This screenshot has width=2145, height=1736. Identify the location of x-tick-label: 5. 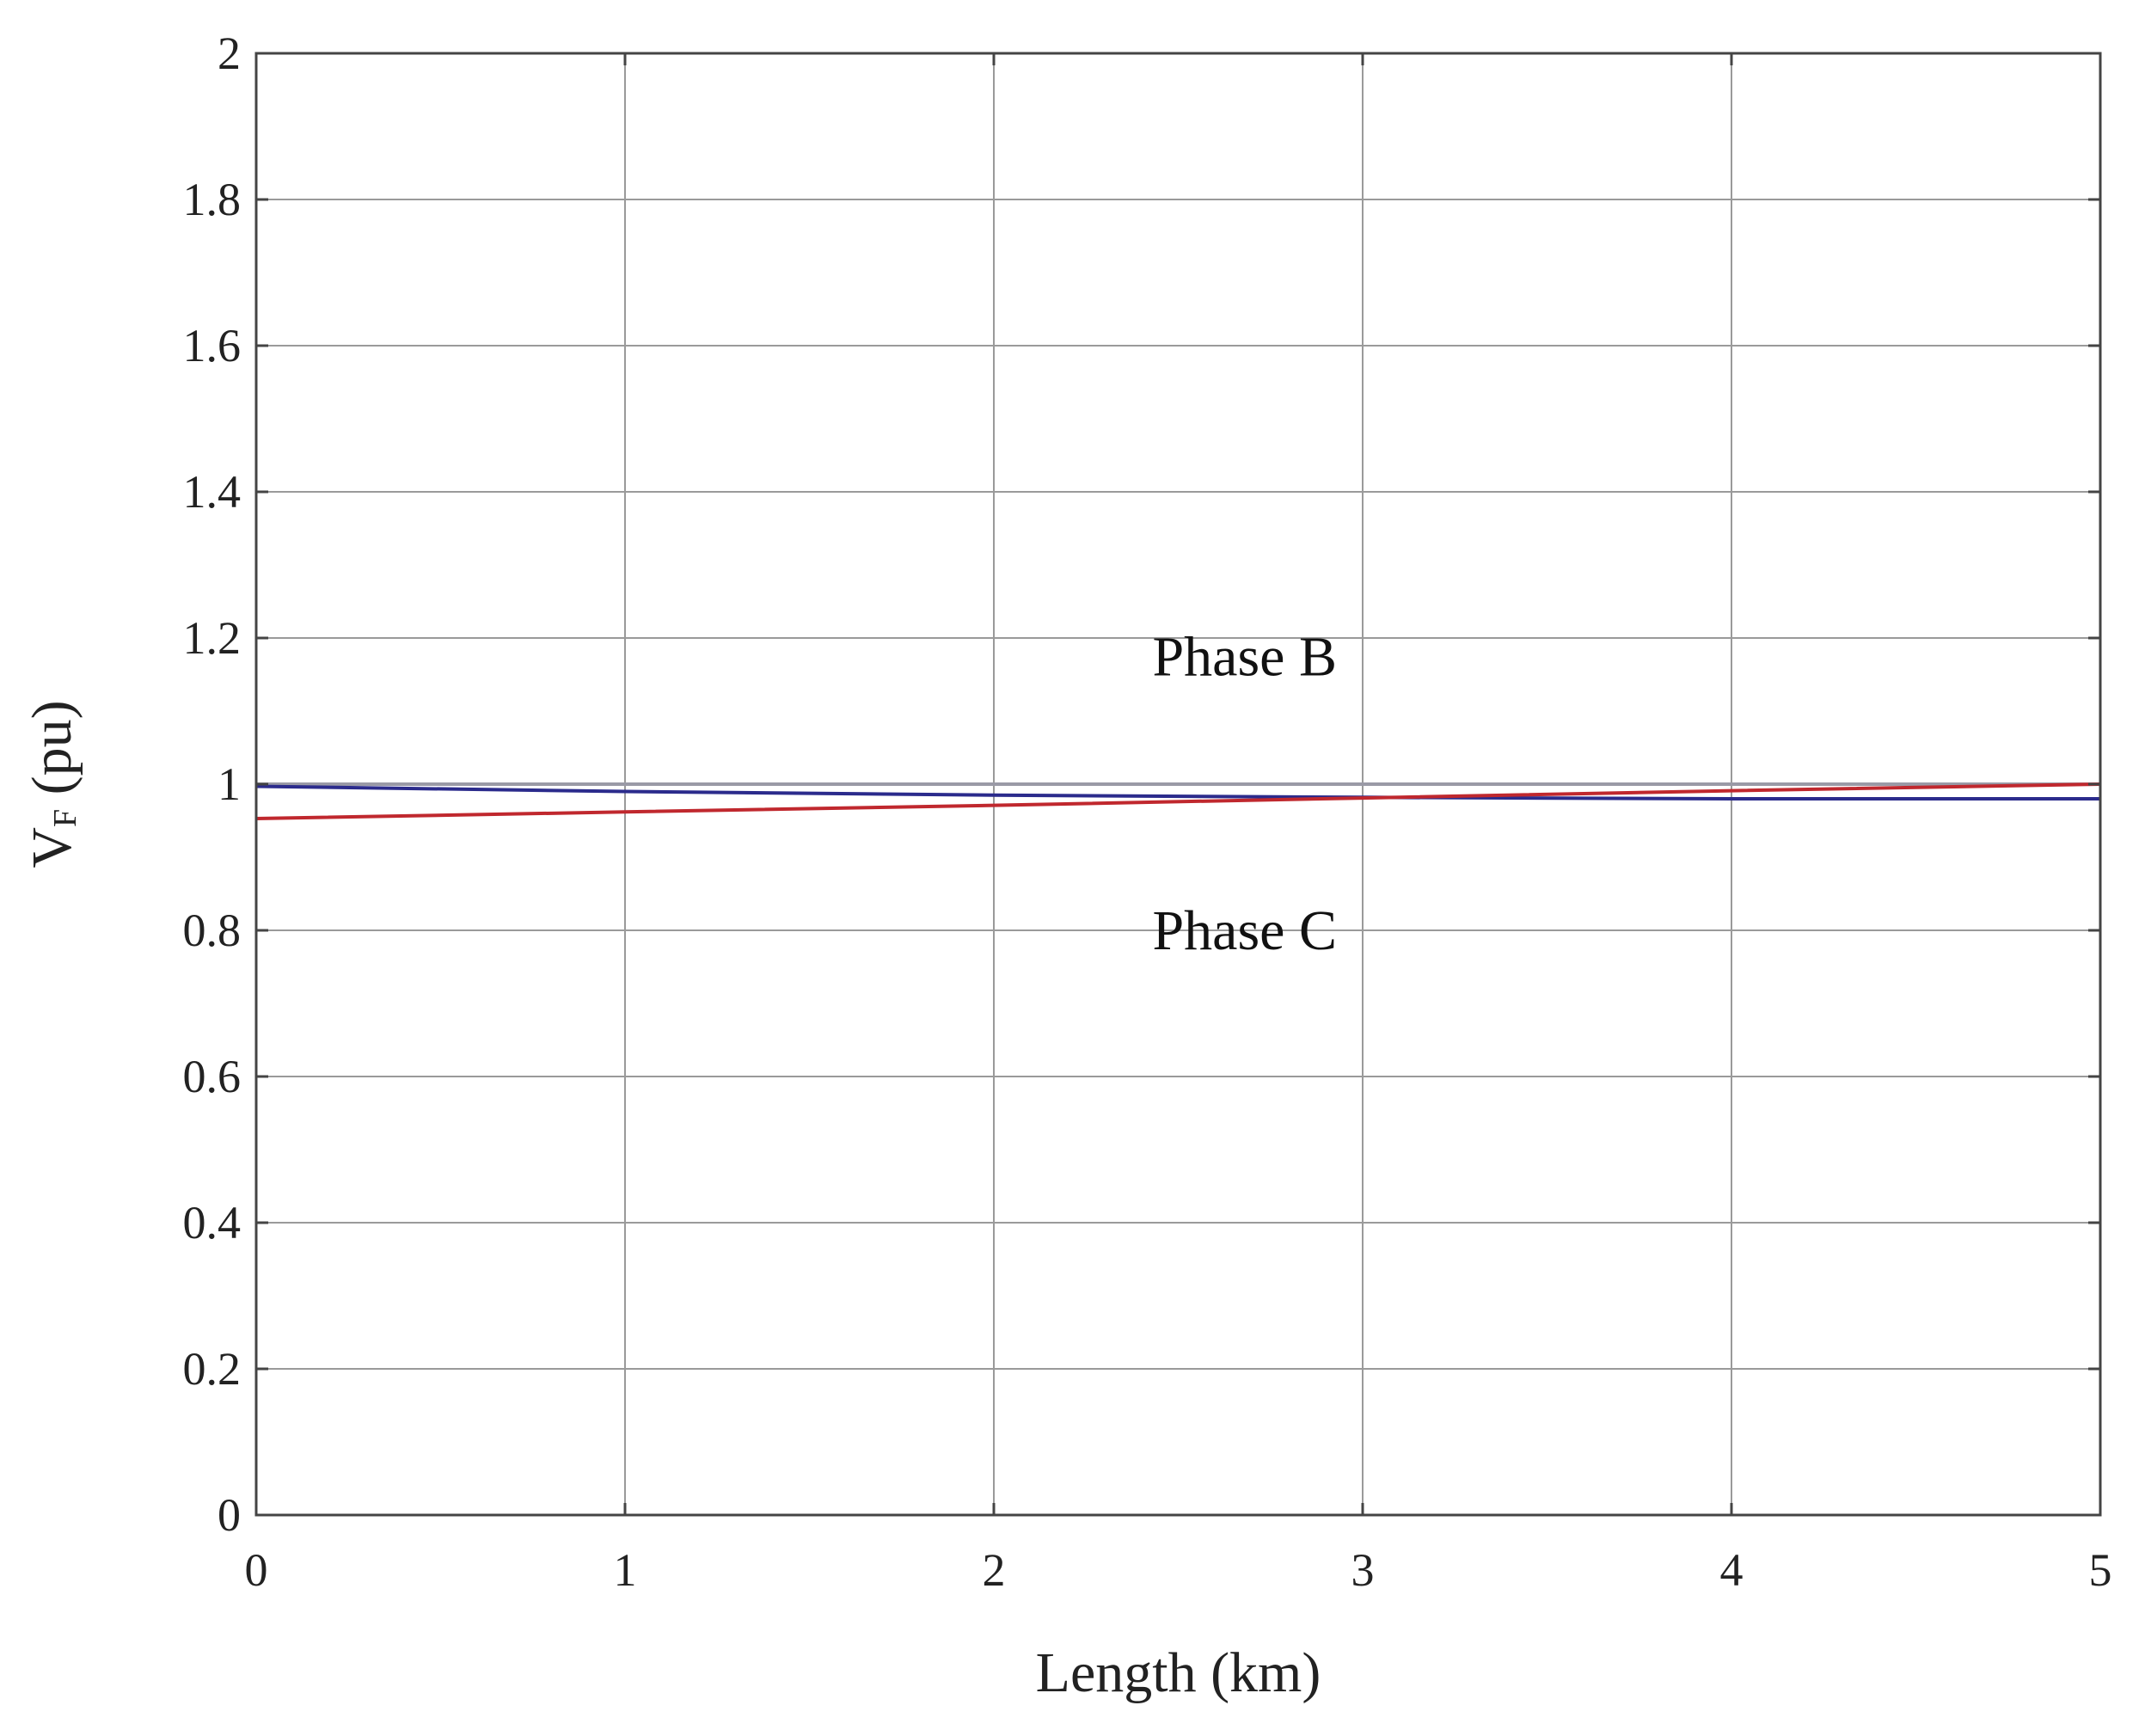
(2100, 1570).